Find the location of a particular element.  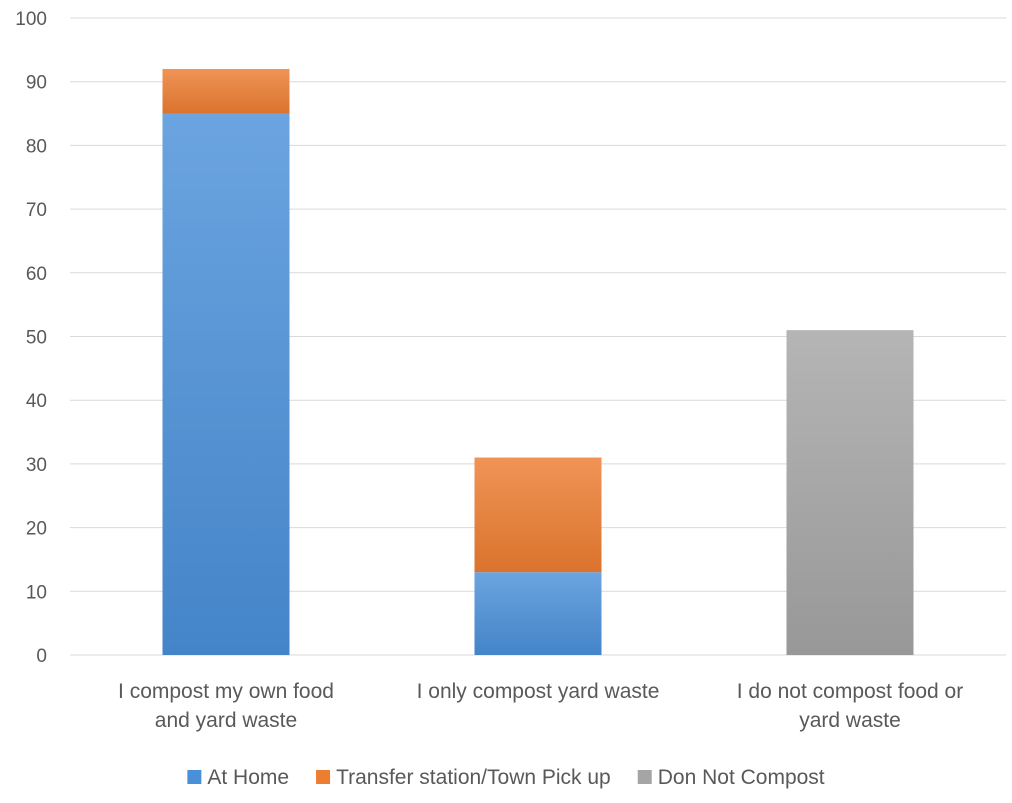

x-category-label: I compost my own food and yard waste is located at coordinates (226, 706).